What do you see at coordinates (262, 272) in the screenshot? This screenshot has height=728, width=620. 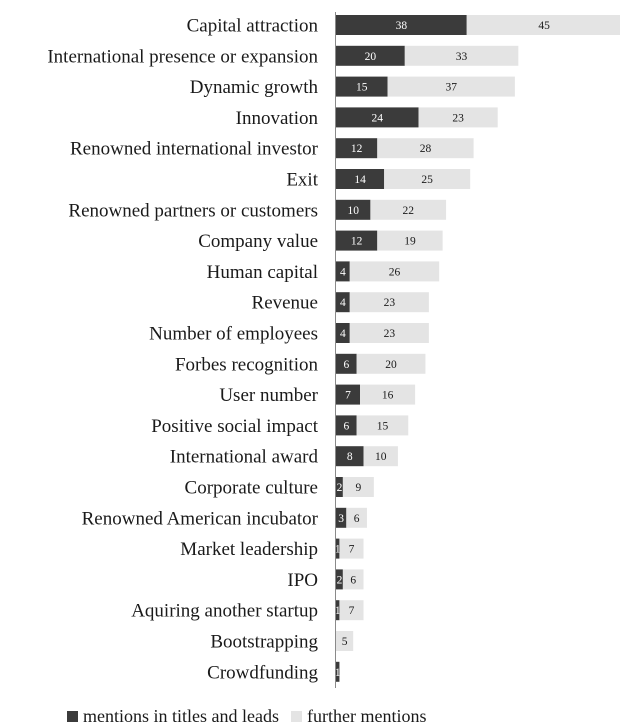 I see `category-label: Human capital` at bounding box center [262, 272].